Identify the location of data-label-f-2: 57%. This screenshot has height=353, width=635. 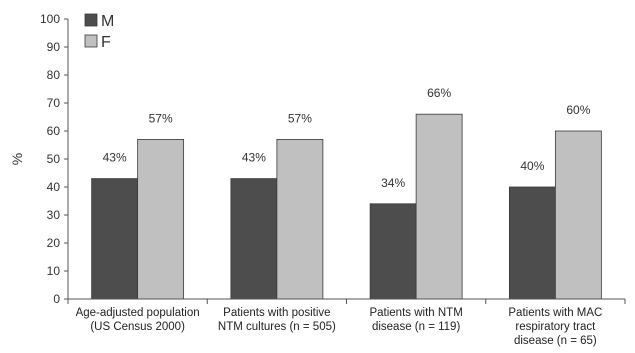
(300, 118).